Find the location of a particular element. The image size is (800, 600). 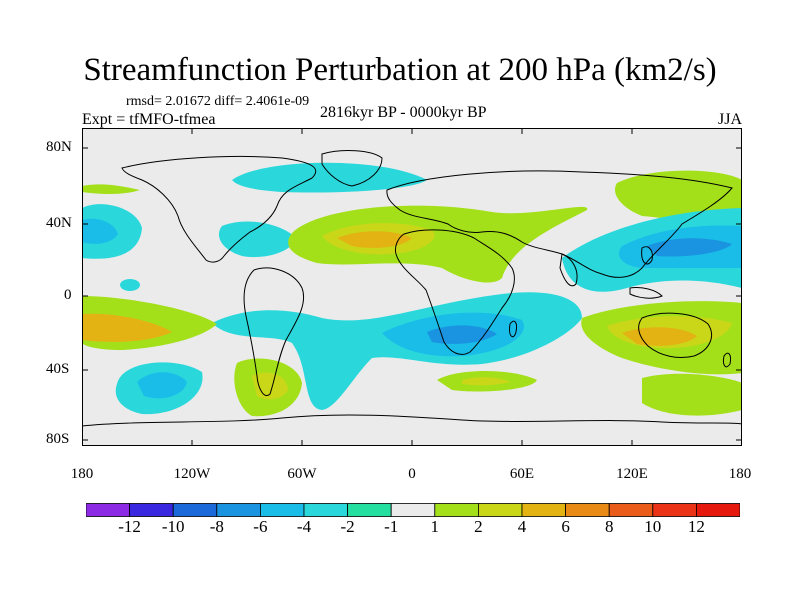

x-tick-label: 60E is located at coordinates (522, 474).